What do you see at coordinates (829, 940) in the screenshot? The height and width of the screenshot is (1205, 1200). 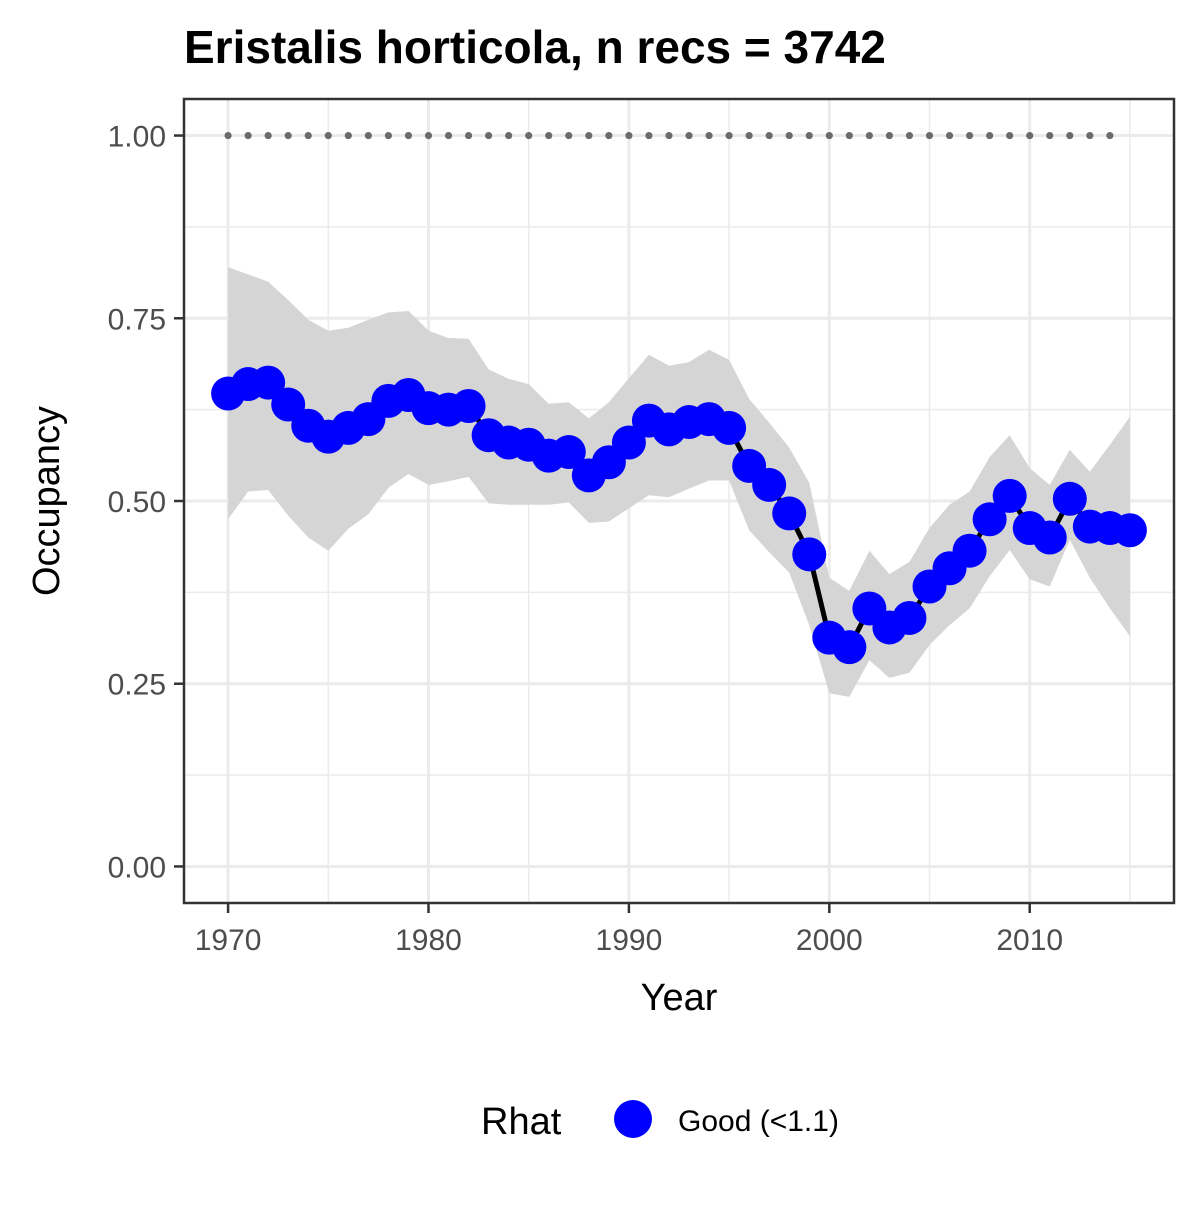 I see `x-tick-label: 2000` at bounding box center [829, 940].